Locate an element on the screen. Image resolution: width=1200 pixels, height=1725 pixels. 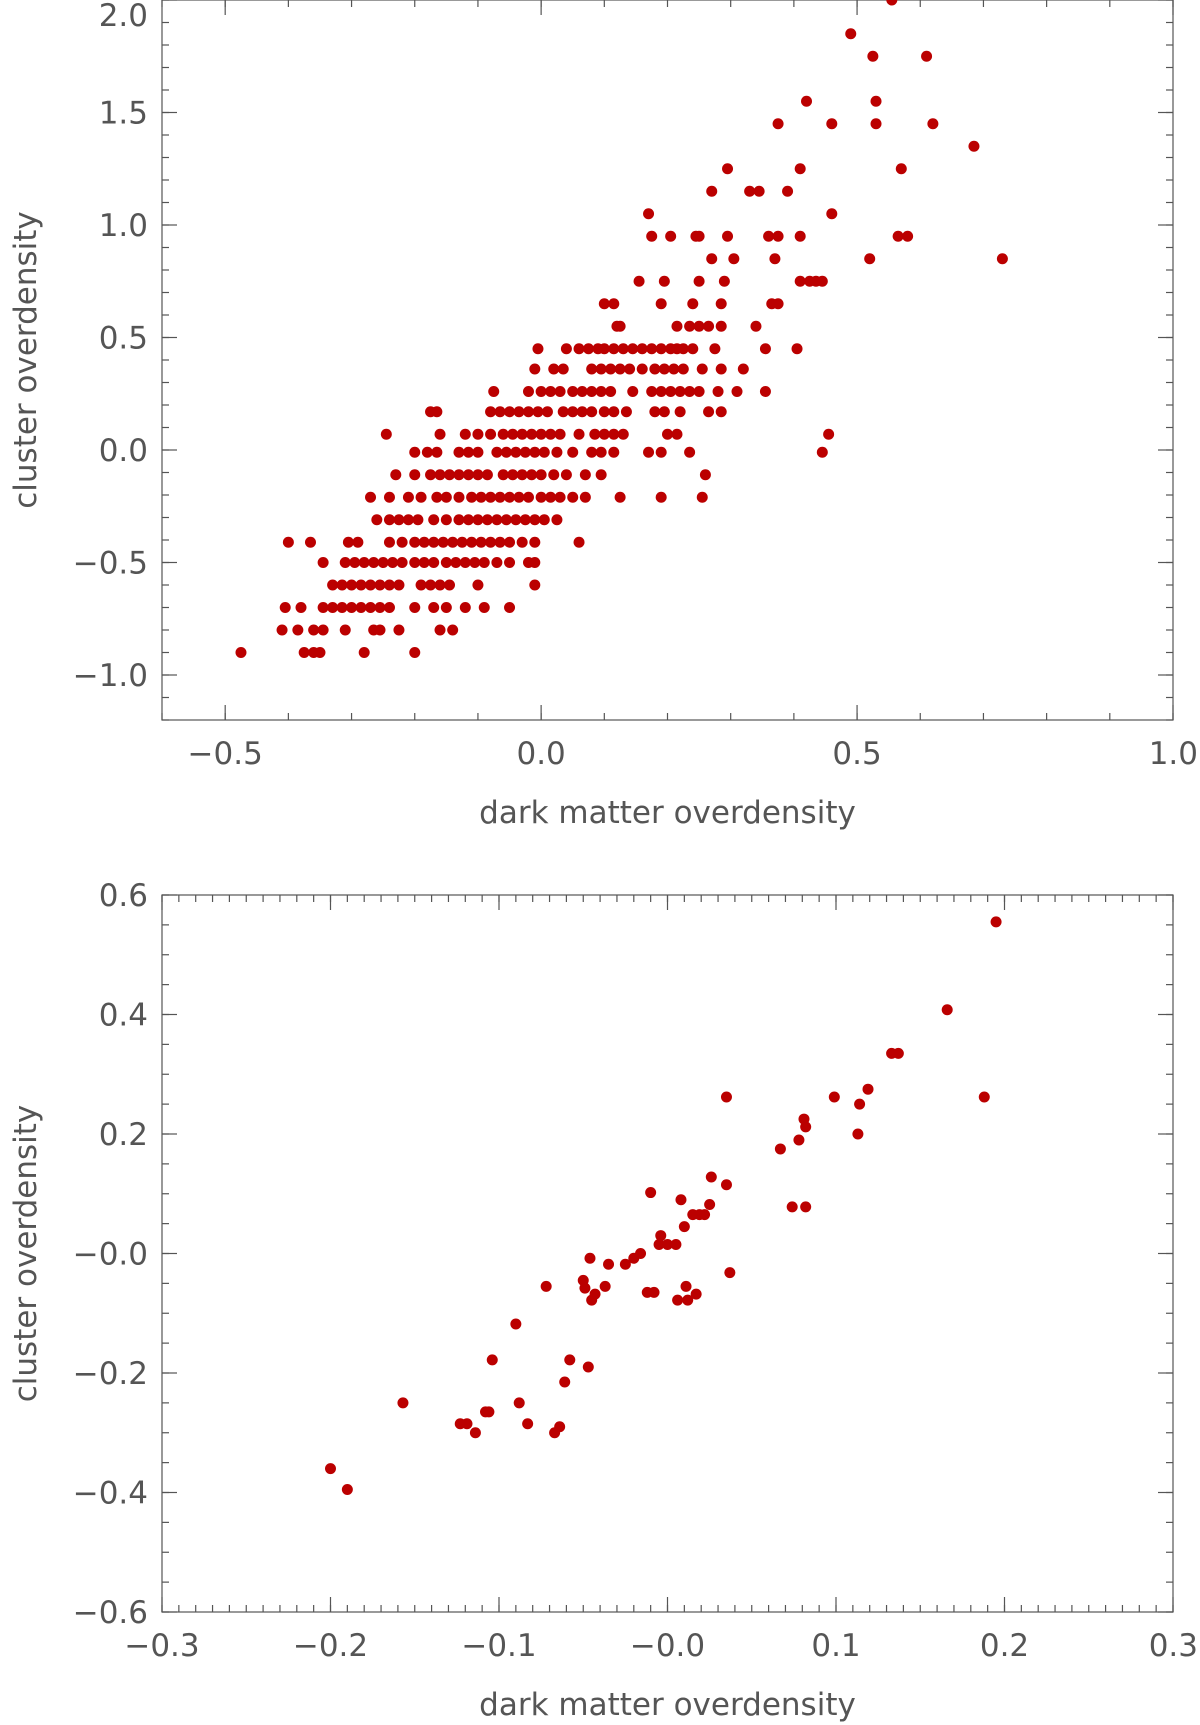
y-tick-label: −0.6 is located at coordinates (110, 1613).